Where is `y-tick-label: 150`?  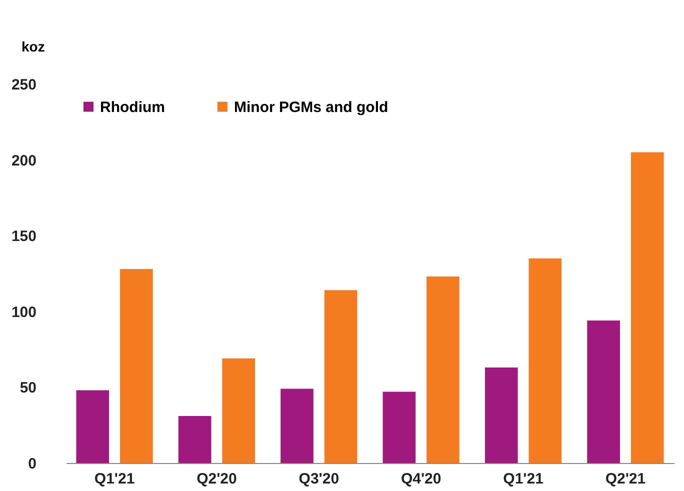 y-tick-label: 150 is located at coordinates (23, 237).